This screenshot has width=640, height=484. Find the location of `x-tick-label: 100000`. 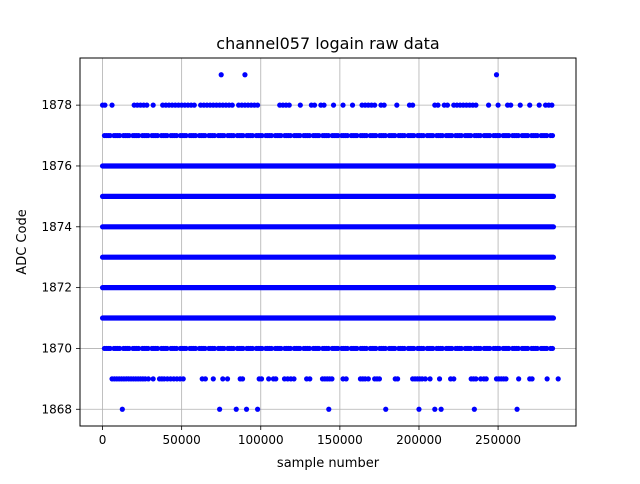

x-tick-label: 100000 is located at coordinates (261, 440).